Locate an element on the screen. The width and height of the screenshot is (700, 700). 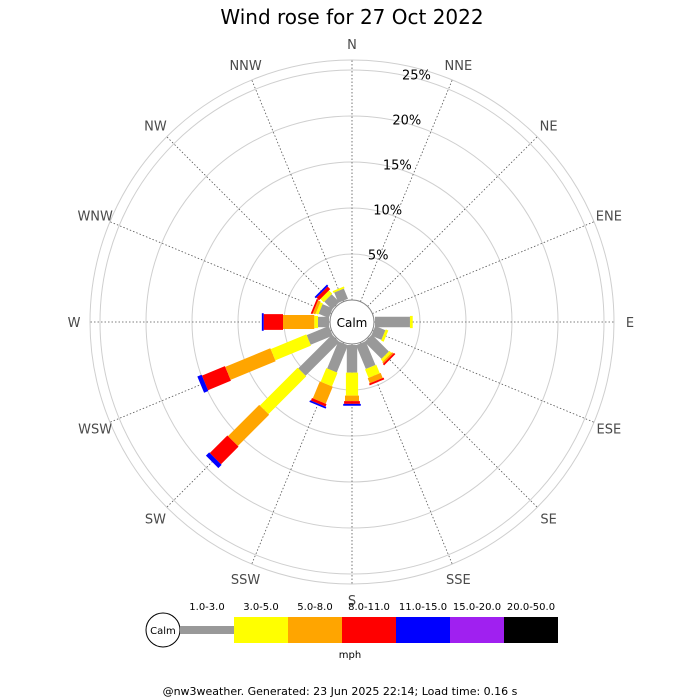
calm-circle: Calm is located at coordinates (352, 322).